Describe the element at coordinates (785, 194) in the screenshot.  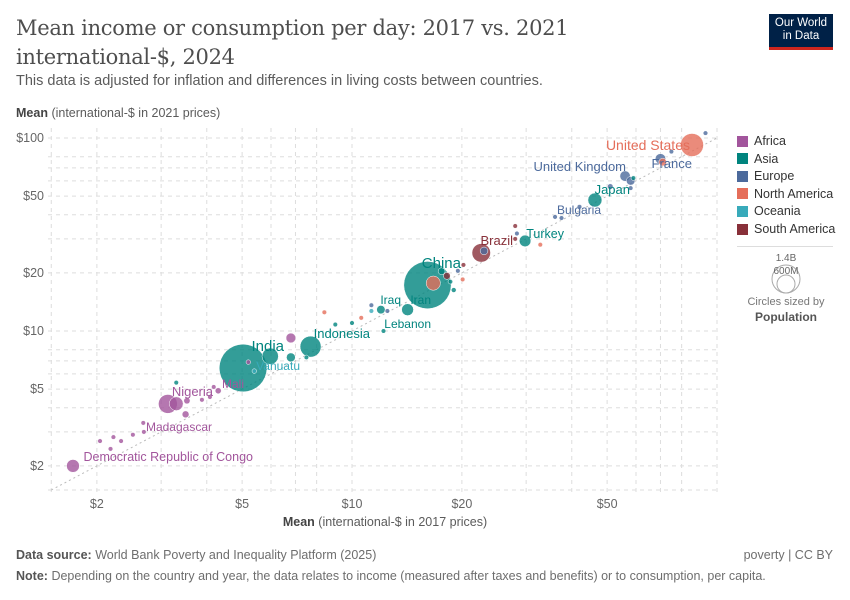
I see `legend-item-north-america: North America` at that location.